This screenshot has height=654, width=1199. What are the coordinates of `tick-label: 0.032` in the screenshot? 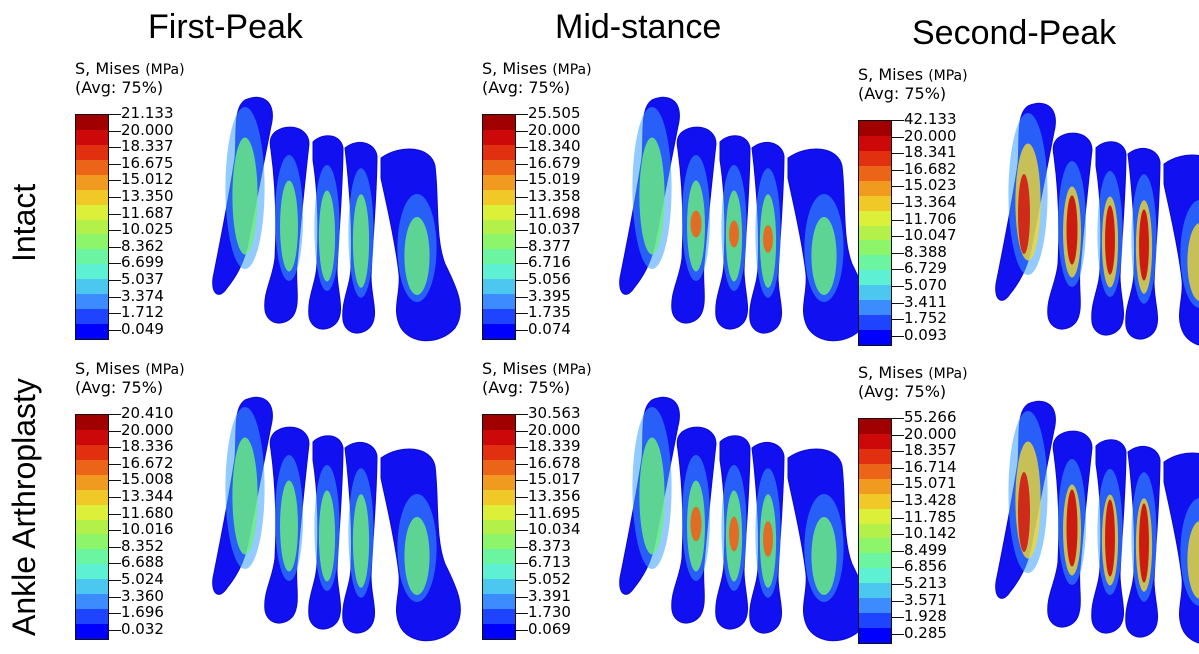 It's located at (142, 628).